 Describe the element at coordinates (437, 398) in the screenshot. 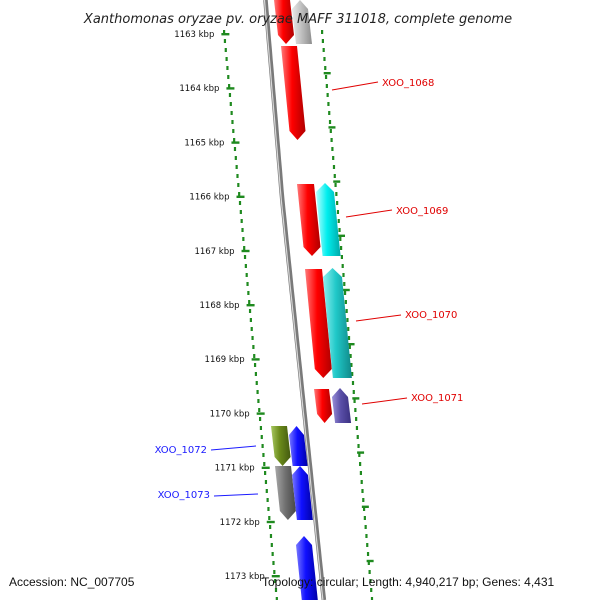

I see `gene-label-xoo_1071: XOO_1071` at that location.